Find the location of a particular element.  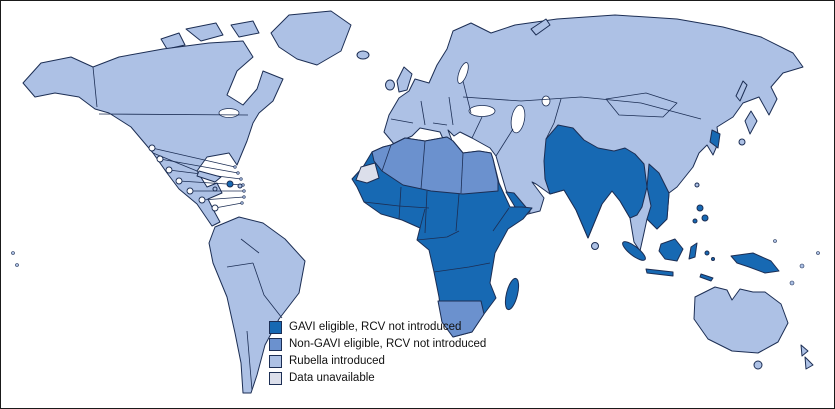

legend-item-unavailable: Data unavailable is located at coordinates (377, 378).